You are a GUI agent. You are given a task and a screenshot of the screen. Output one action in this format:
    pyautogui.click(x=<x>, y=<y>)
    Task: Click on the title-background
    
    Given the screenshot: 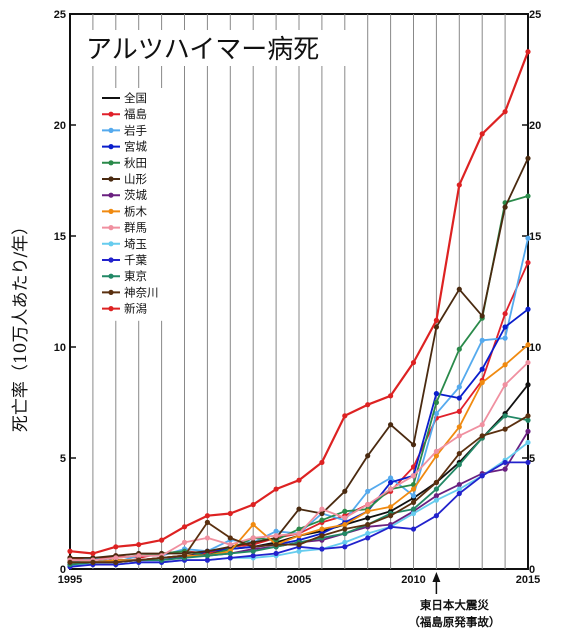 What is the action you would take?
    pyautogui.click(x=217, y=48)
    